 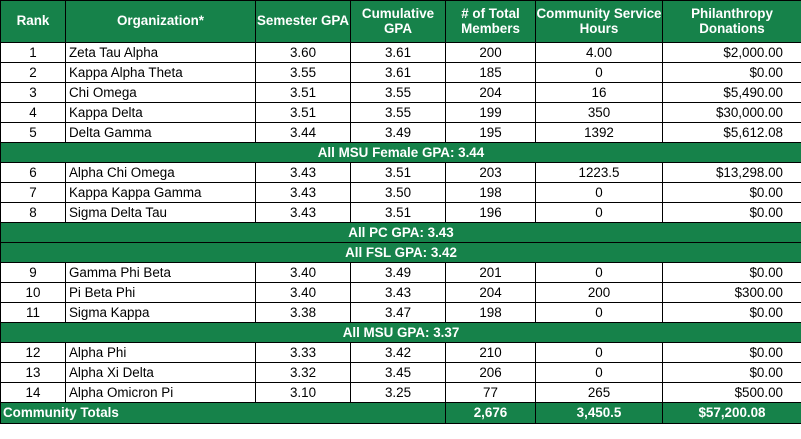 I want to click on table-row: 3 Chi Omega 3.51 3.55 204 16 $5,490.00, so click(x=400, y=92).